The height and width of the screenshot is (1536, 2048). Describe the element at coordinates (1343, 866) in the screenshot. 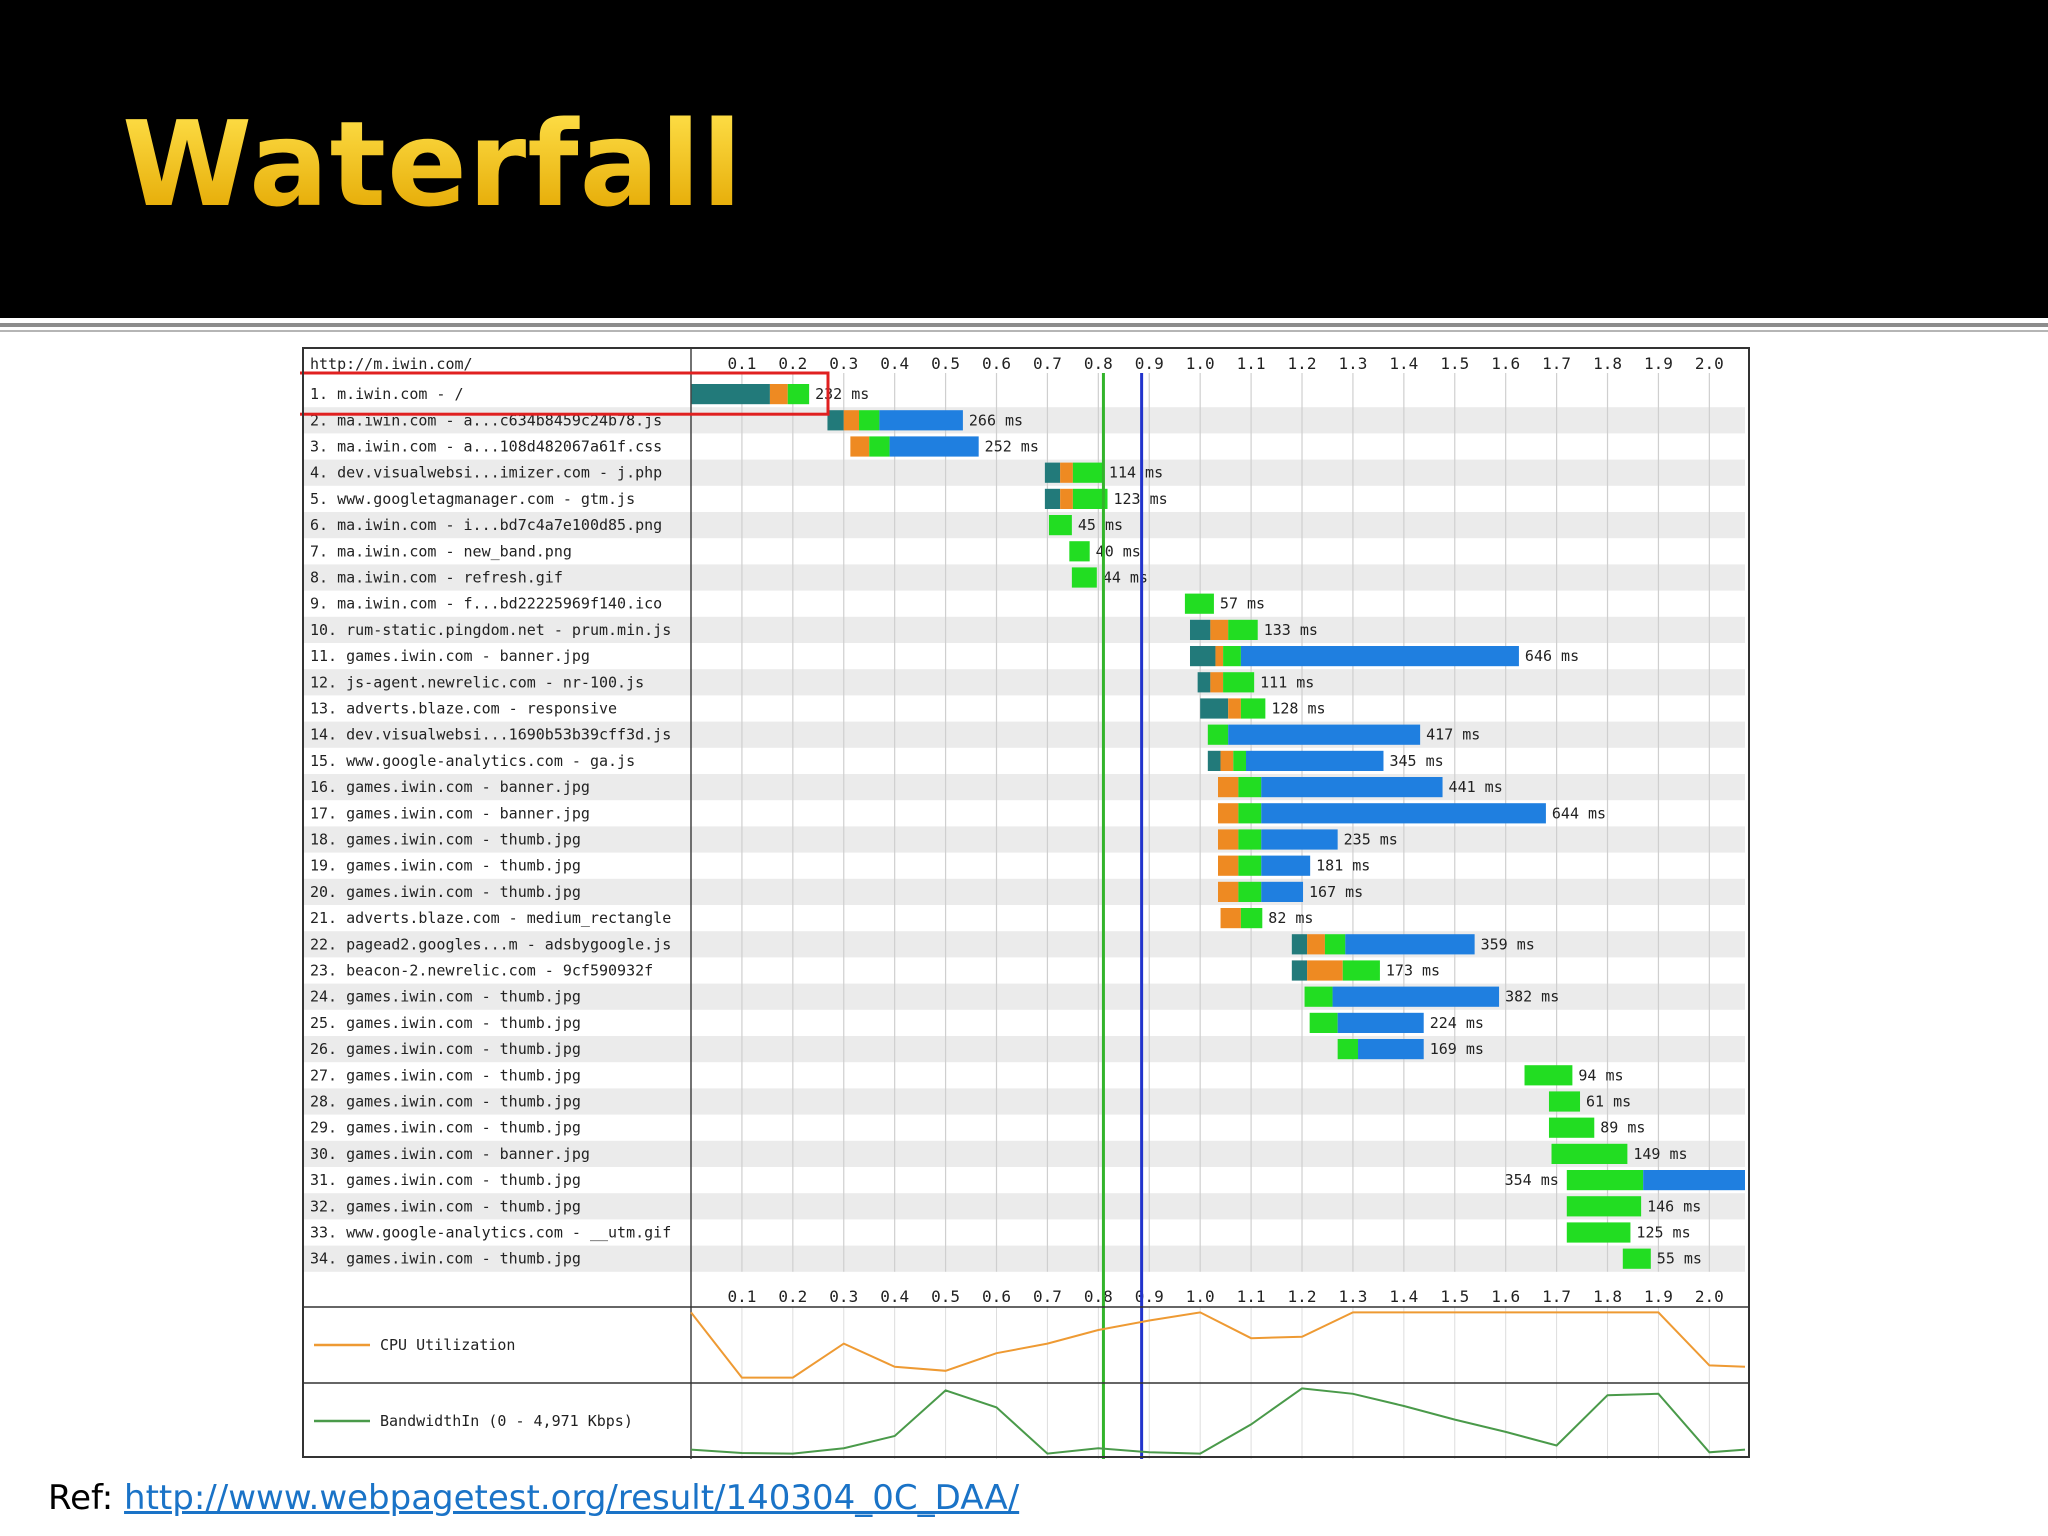

I see `request-time-label: 181 ms` at that location.